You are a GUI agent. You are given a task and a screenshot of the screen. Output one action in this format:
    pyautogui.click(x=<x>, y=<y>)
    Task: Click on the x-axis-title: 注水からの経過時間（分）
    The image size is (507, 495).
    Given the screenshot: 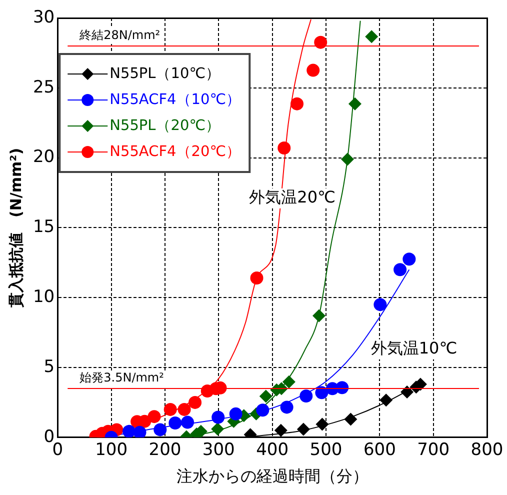 What is the action you would take?
    pyautogui.click(x=272, y=476)
    